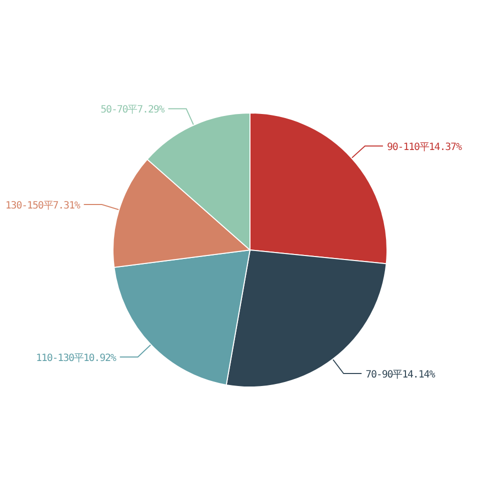 The width and height of the screenshot is (500, 500). I want to click on slice-label: 90-110平14.37%, so click(424, 148).